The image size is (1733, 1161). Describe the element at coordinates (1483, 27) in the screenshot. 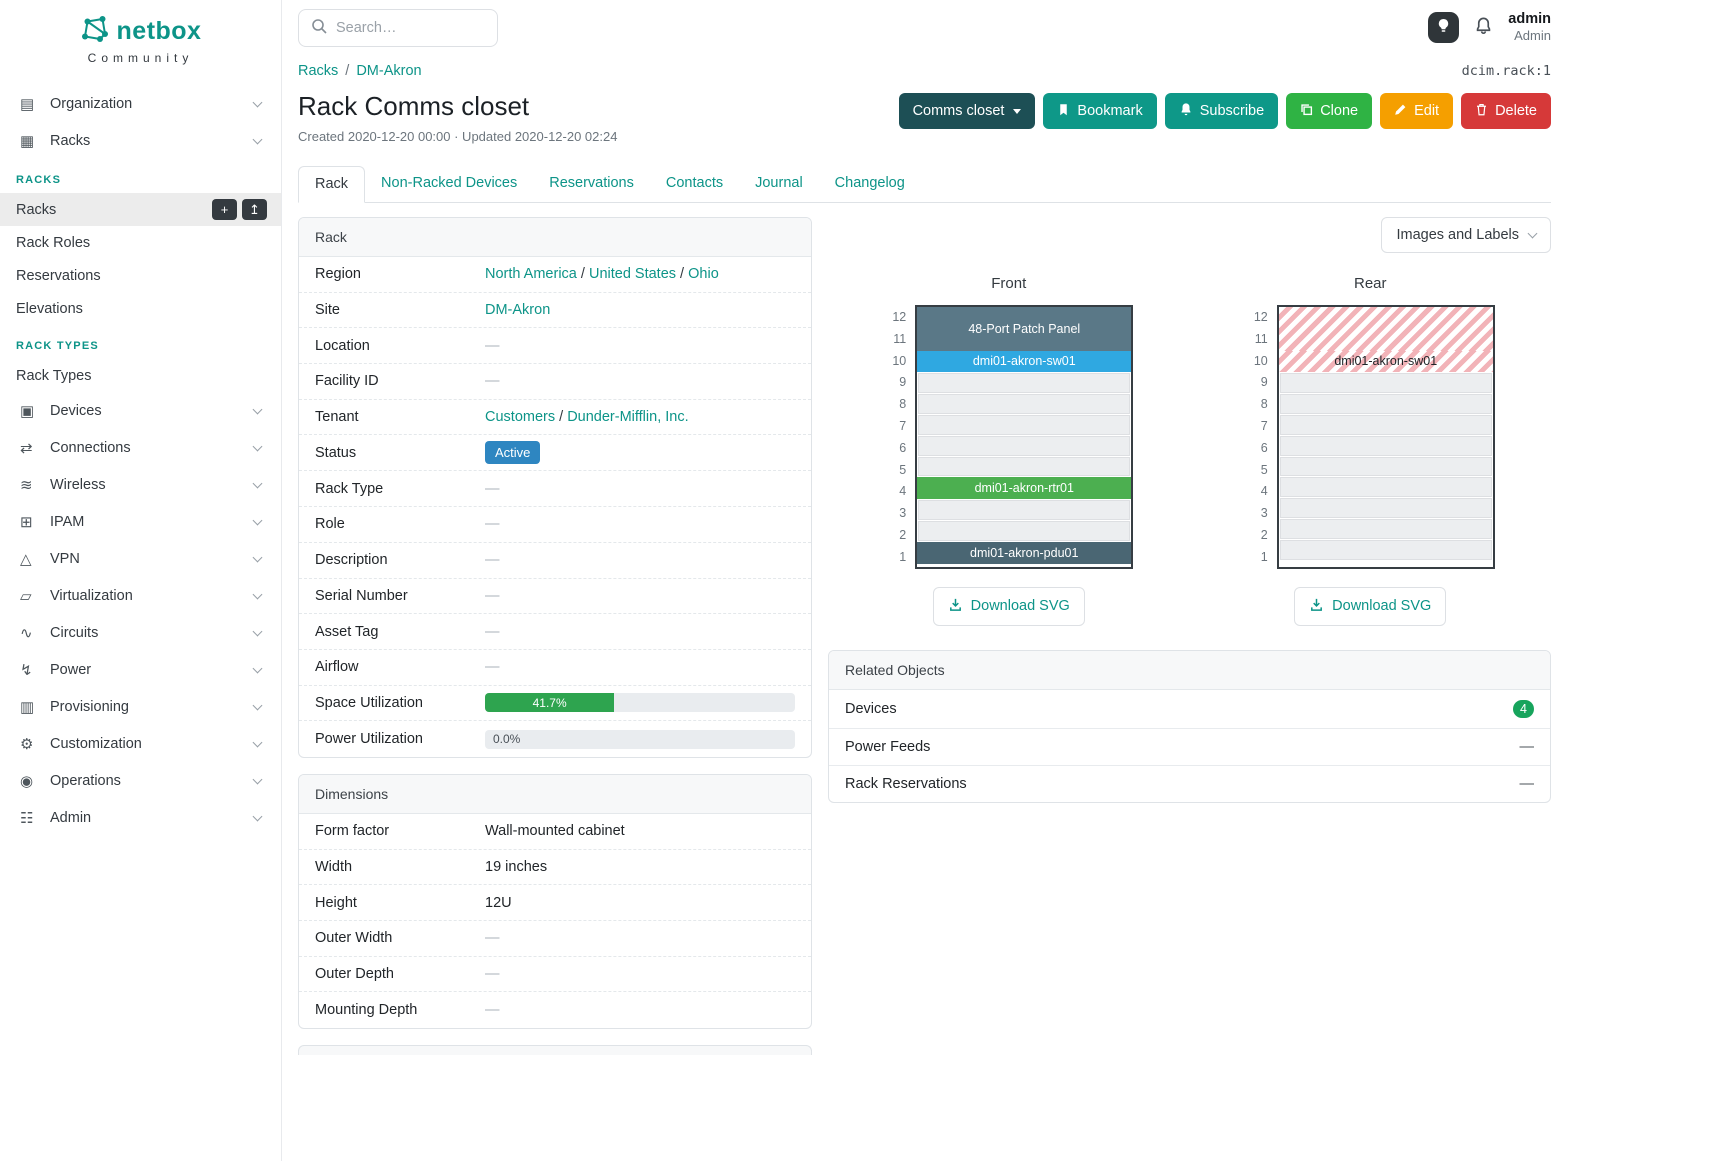

I see `notifications-button` at that location.